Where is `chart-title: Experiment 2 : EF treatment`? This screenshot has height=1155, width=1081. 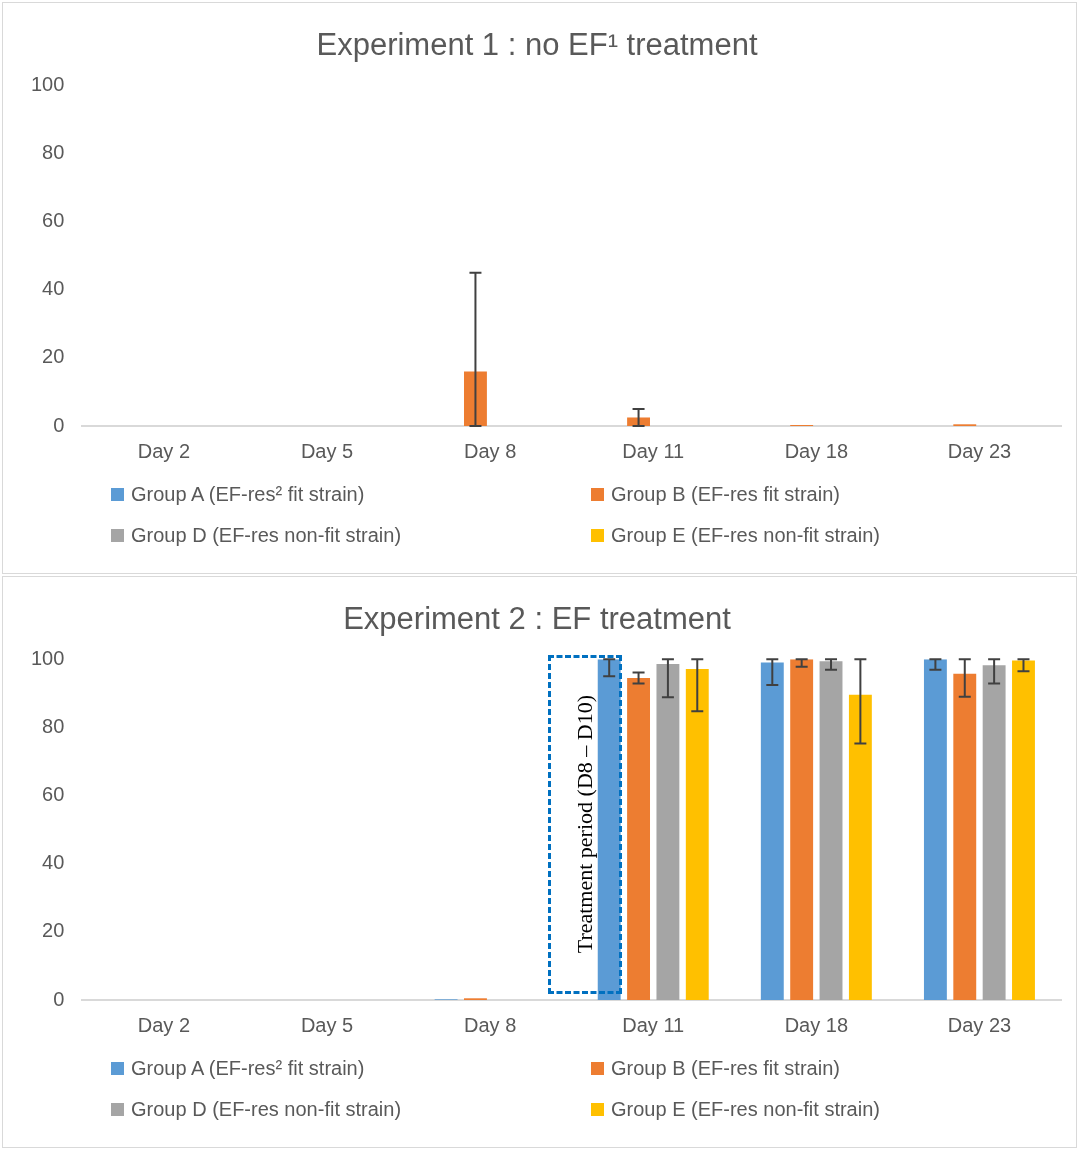
chart-title: Experiment 2 : EF treatment is located at coordinates (537, 619).